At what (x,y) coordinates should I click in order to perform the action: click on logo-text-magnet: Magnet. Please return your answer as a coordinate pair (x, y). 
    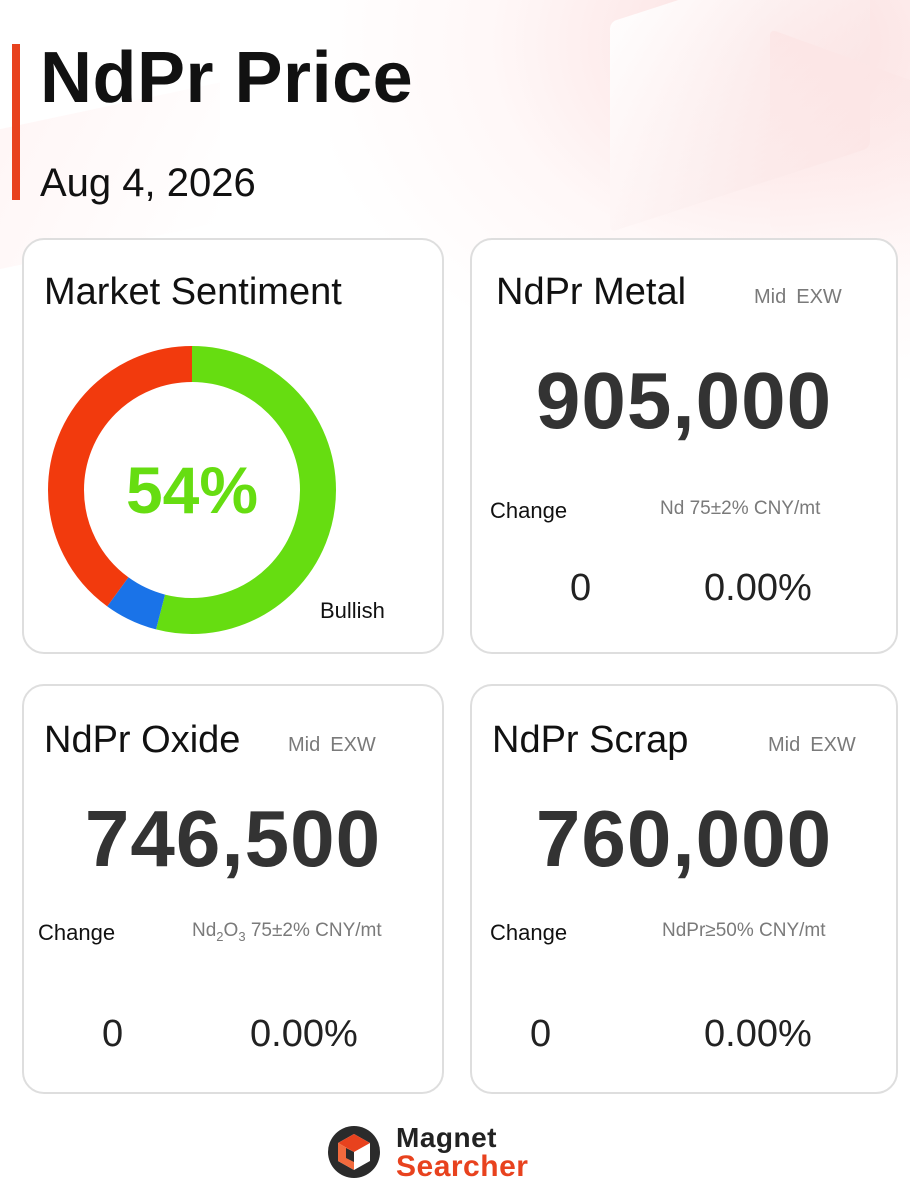
    Looking at the image, I should click on (446, 1137).